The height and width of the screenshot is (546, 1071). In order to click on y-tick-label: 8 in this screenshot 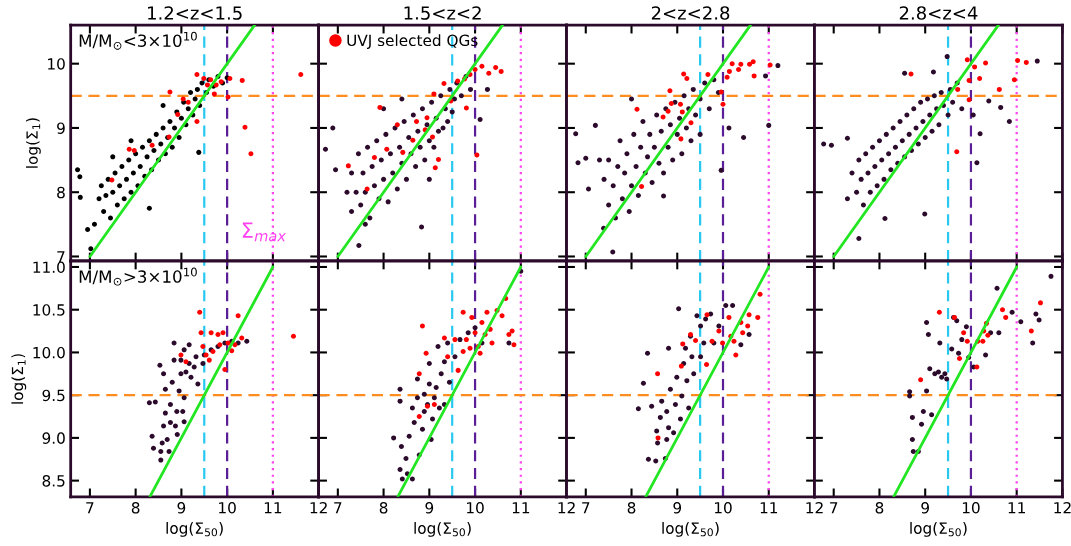, I will do `click(61, 192)`.